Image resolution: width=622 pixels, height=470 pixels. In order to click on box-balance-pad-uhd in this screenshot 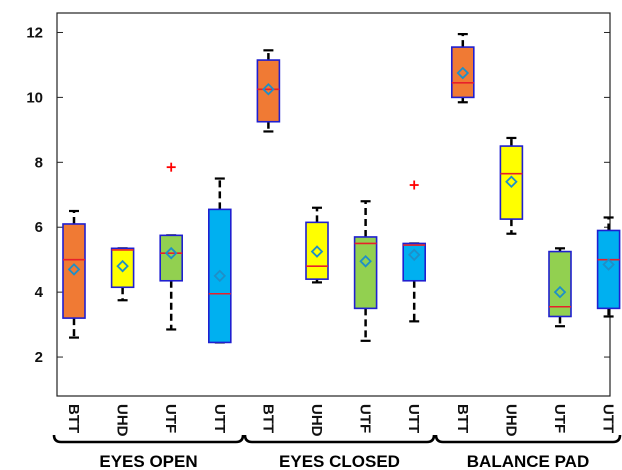, I will do `click(511, 185)`.